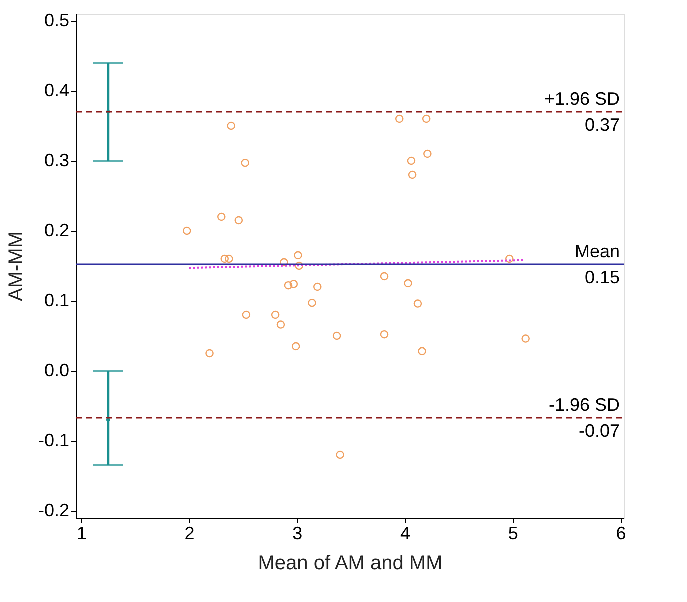  Describe the element at coordinates (599, 430) in the screenshot. I see `annotation: -0.07` at that location.